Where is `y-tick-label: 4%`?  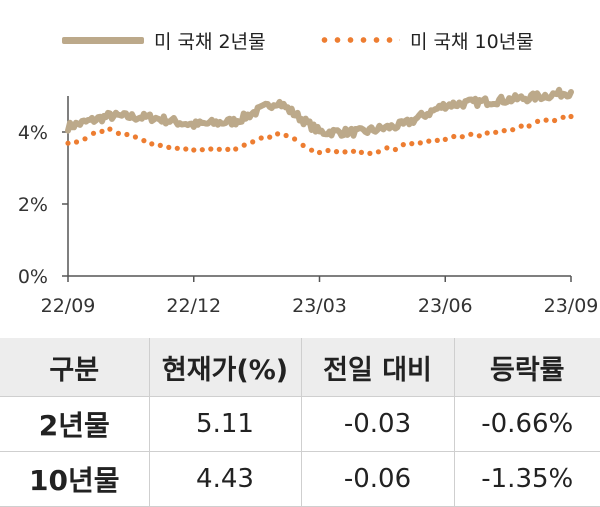 y-tick-label: 4% is located at coordinates (33, 133).